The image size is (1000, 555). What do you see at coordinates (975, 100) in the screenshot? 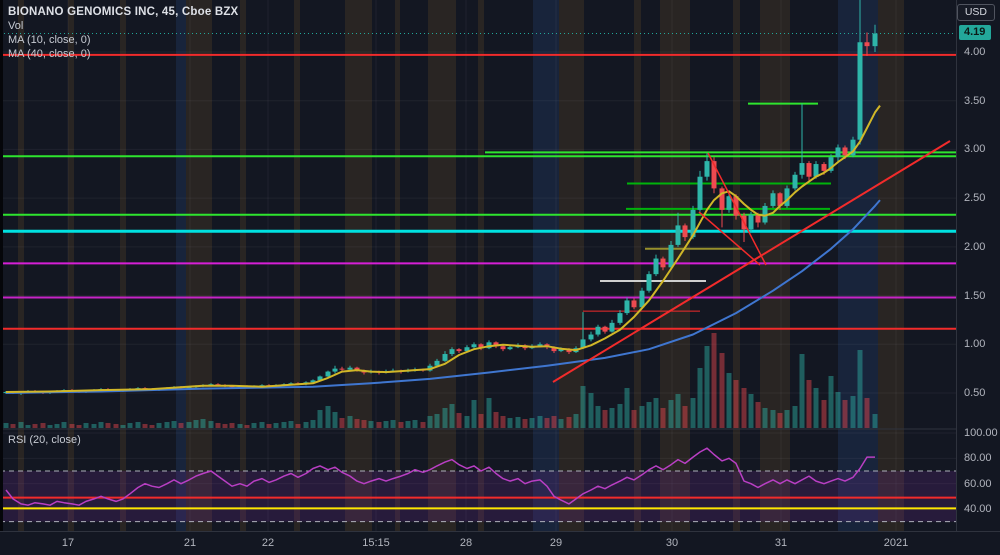
I see `price-tick: 3.50` at bounding box center [975, 100].